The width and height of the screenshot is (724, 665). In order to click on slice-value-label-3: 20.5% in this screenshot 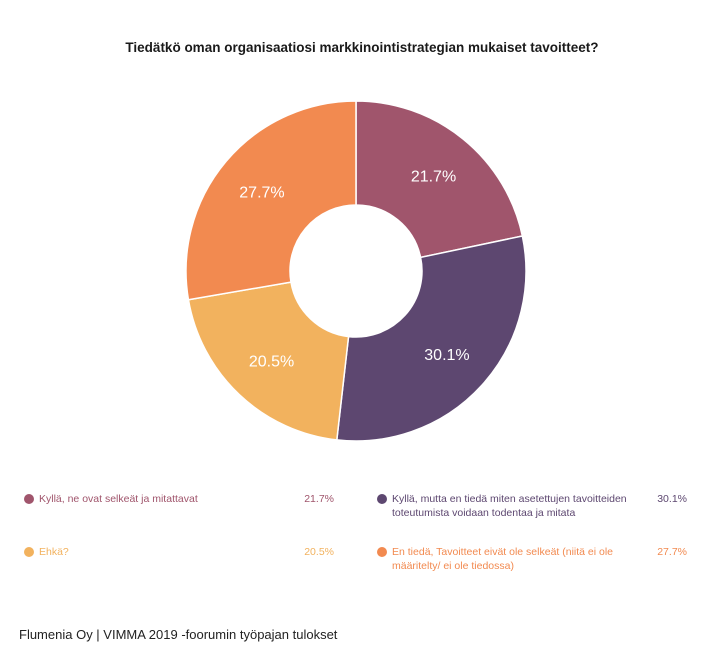, I will do `click(271, 361)`.